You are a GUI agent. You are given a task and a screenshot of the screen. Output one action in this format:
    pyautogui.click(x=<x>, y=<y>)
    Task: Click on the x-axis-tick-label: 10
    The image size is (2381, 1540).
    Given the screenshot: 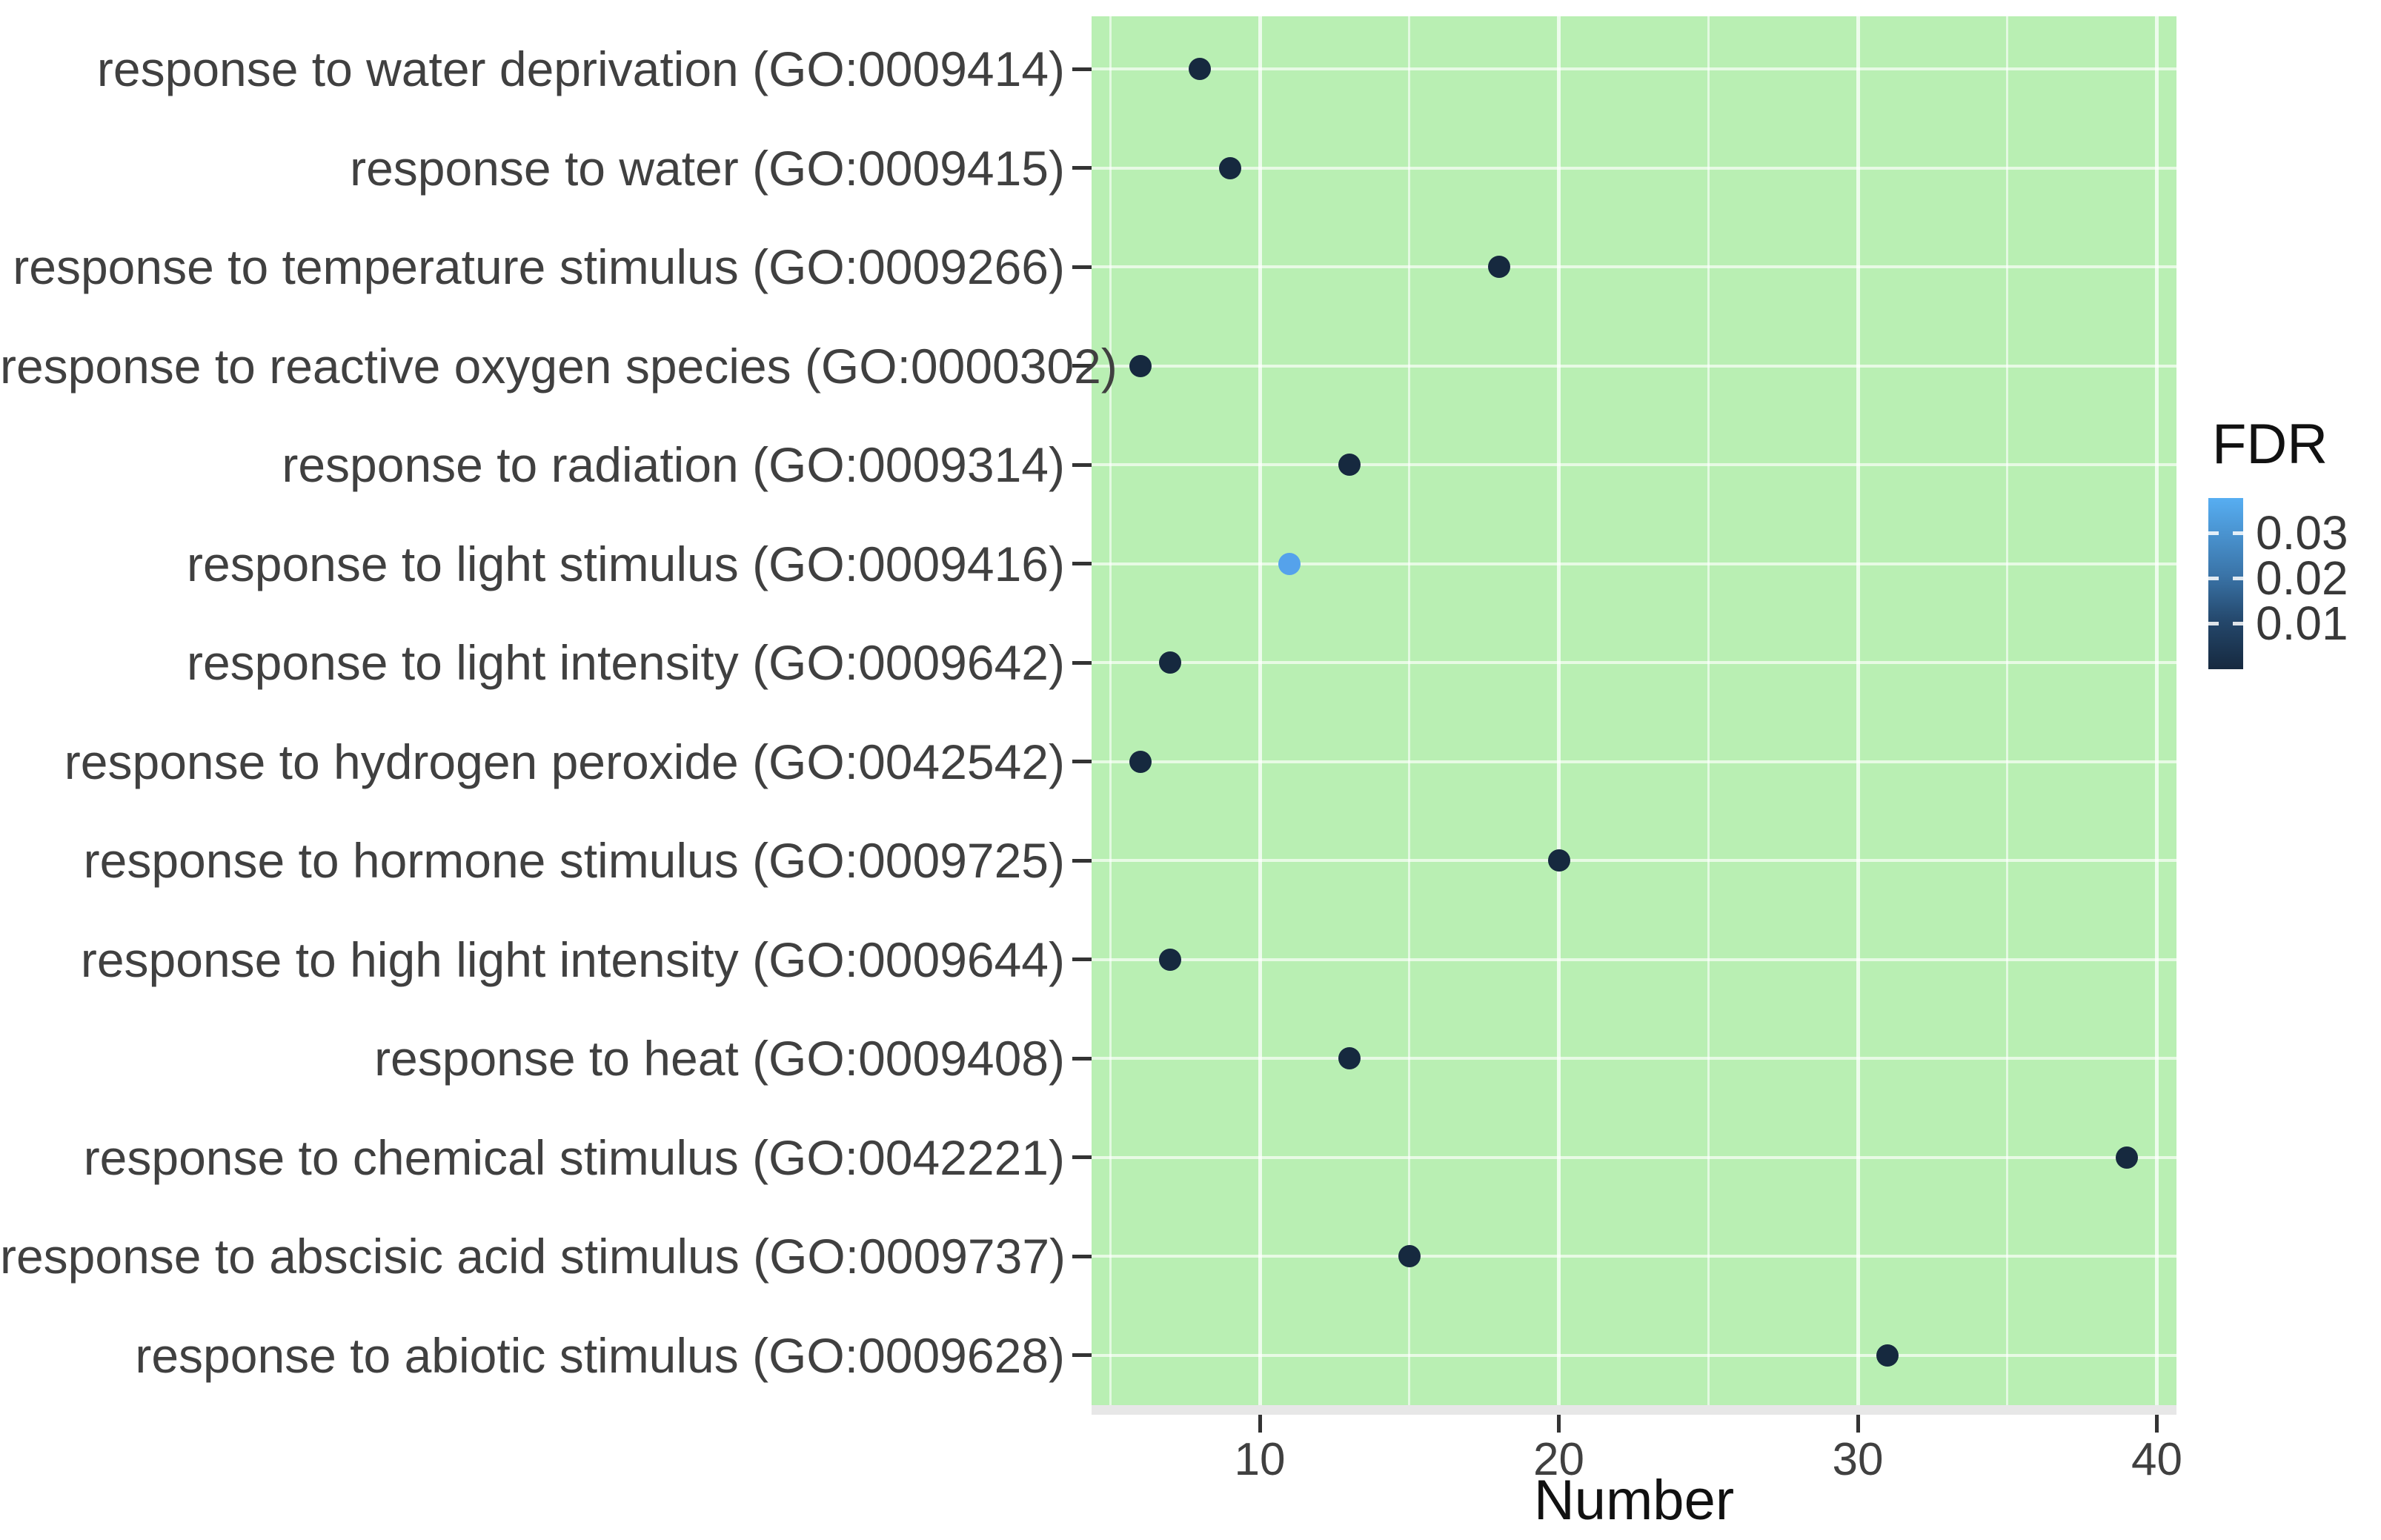 What is the action you would take?
    pyautogui.click(x=1260, y=1459)
    